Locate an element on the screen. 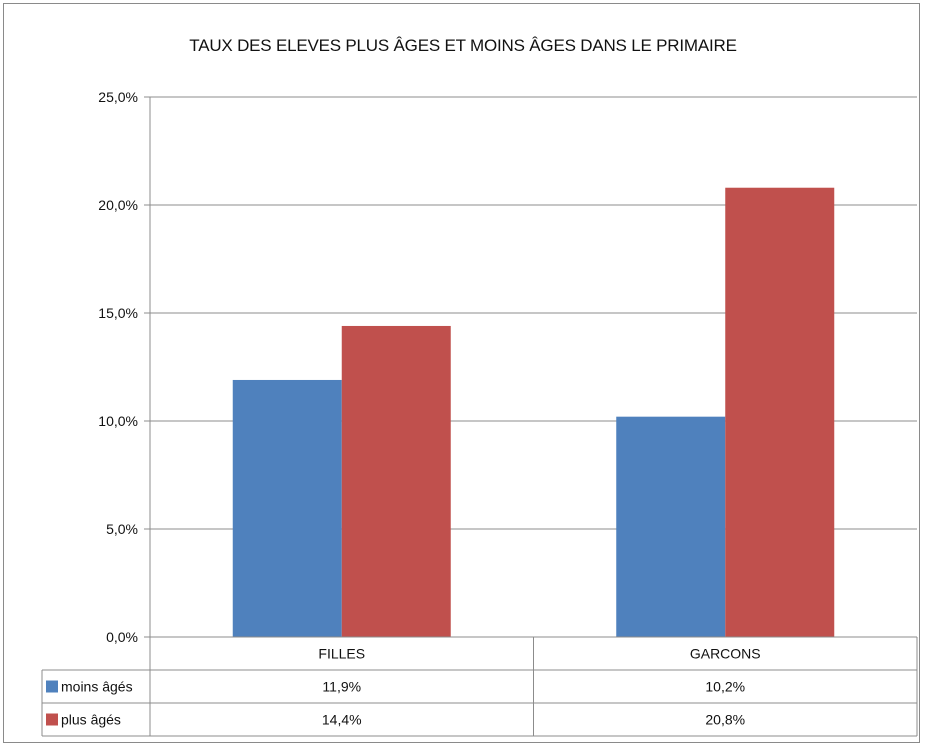 The image size is (926, 749). y-tick-label: 5,0% is located at coordinates (122, 529).